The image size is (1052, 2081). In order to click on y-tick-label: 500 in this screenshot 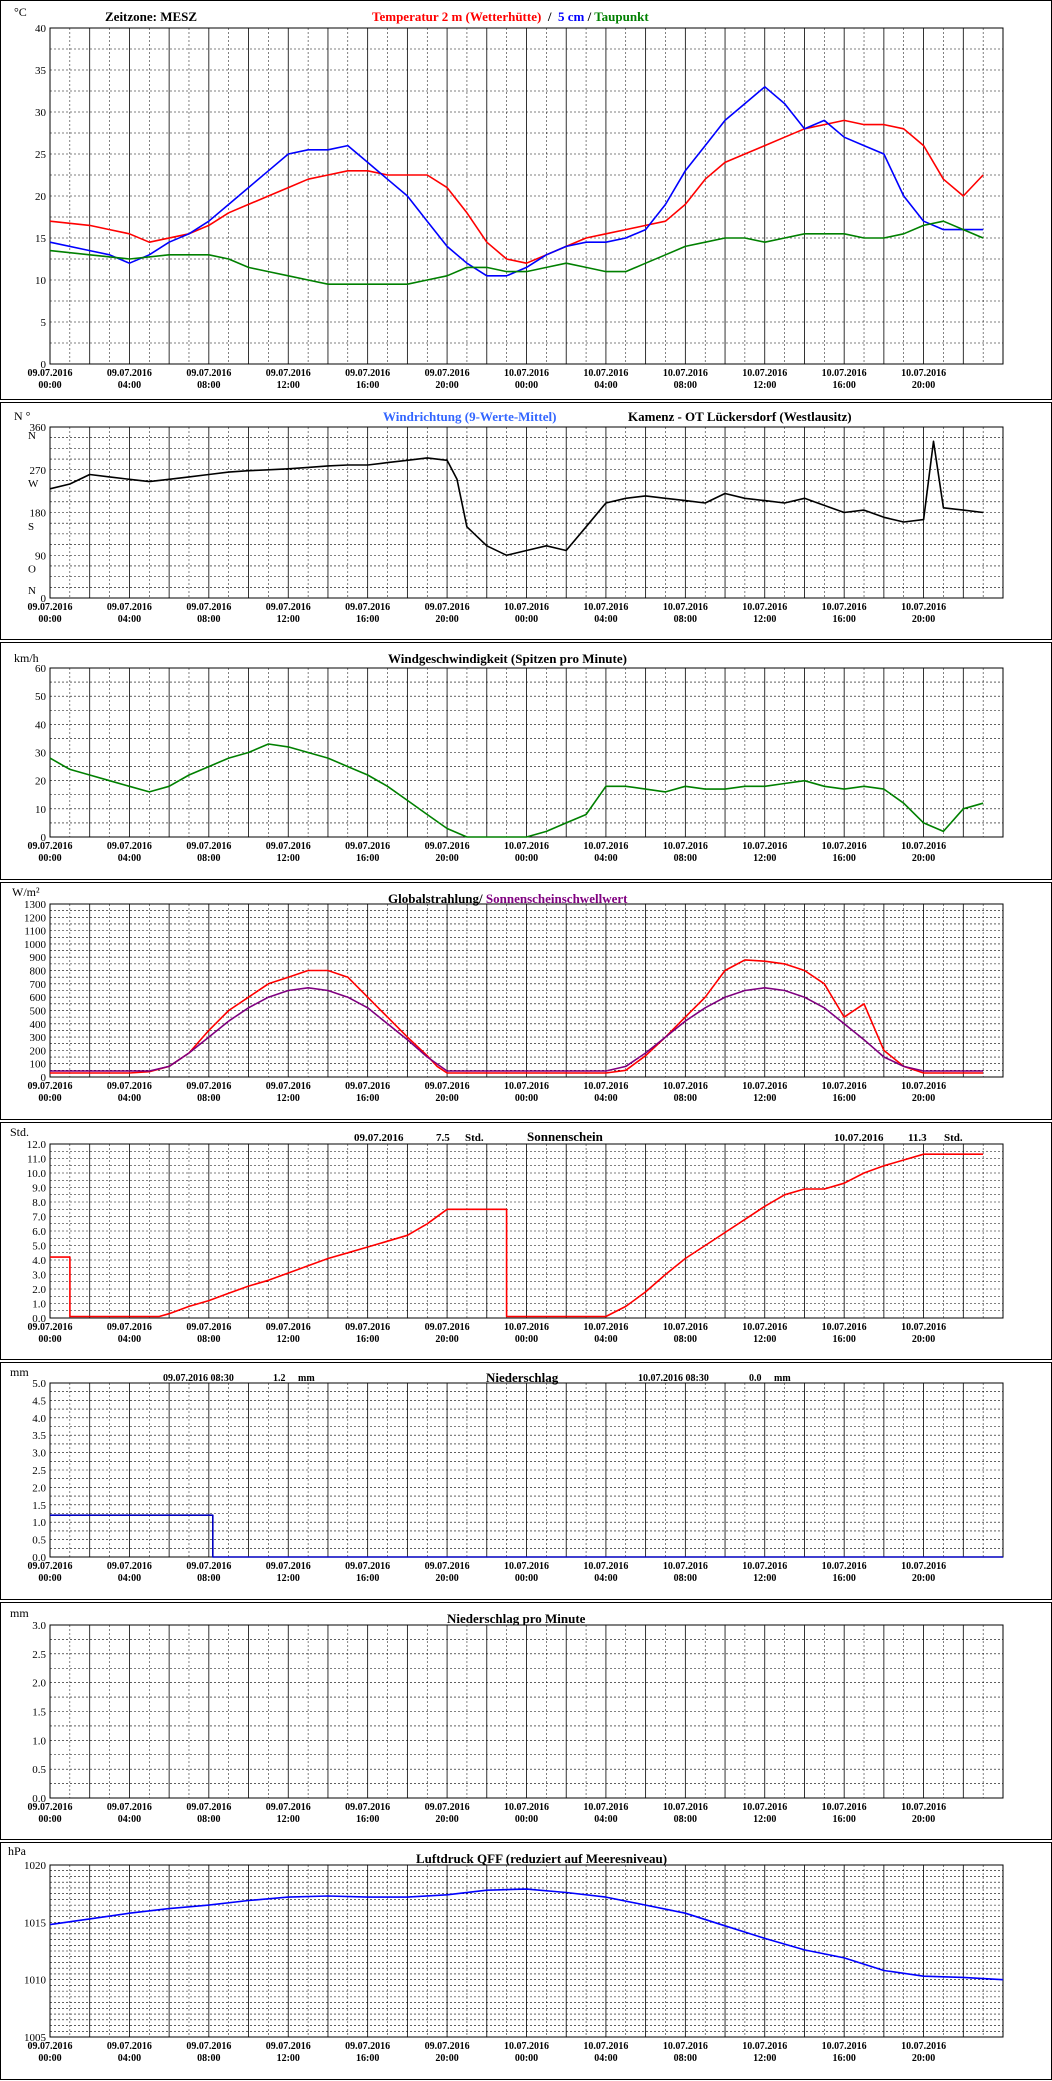, I will do `click(38, 1011)`.